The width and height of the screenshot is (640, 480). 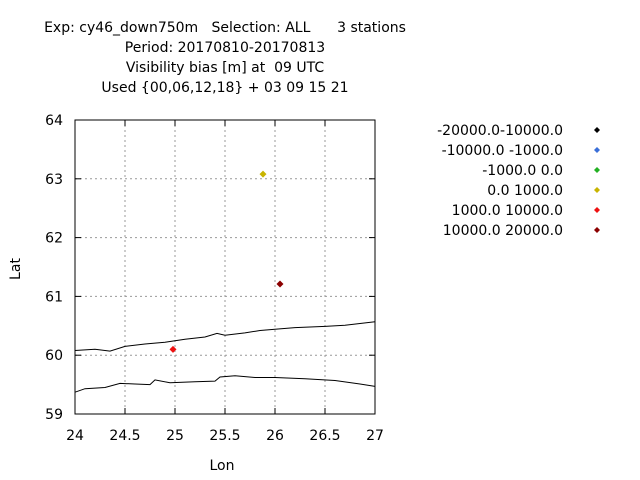 I want to click on legend-label: -1000.0 0.0, so click(x=522, y=171).